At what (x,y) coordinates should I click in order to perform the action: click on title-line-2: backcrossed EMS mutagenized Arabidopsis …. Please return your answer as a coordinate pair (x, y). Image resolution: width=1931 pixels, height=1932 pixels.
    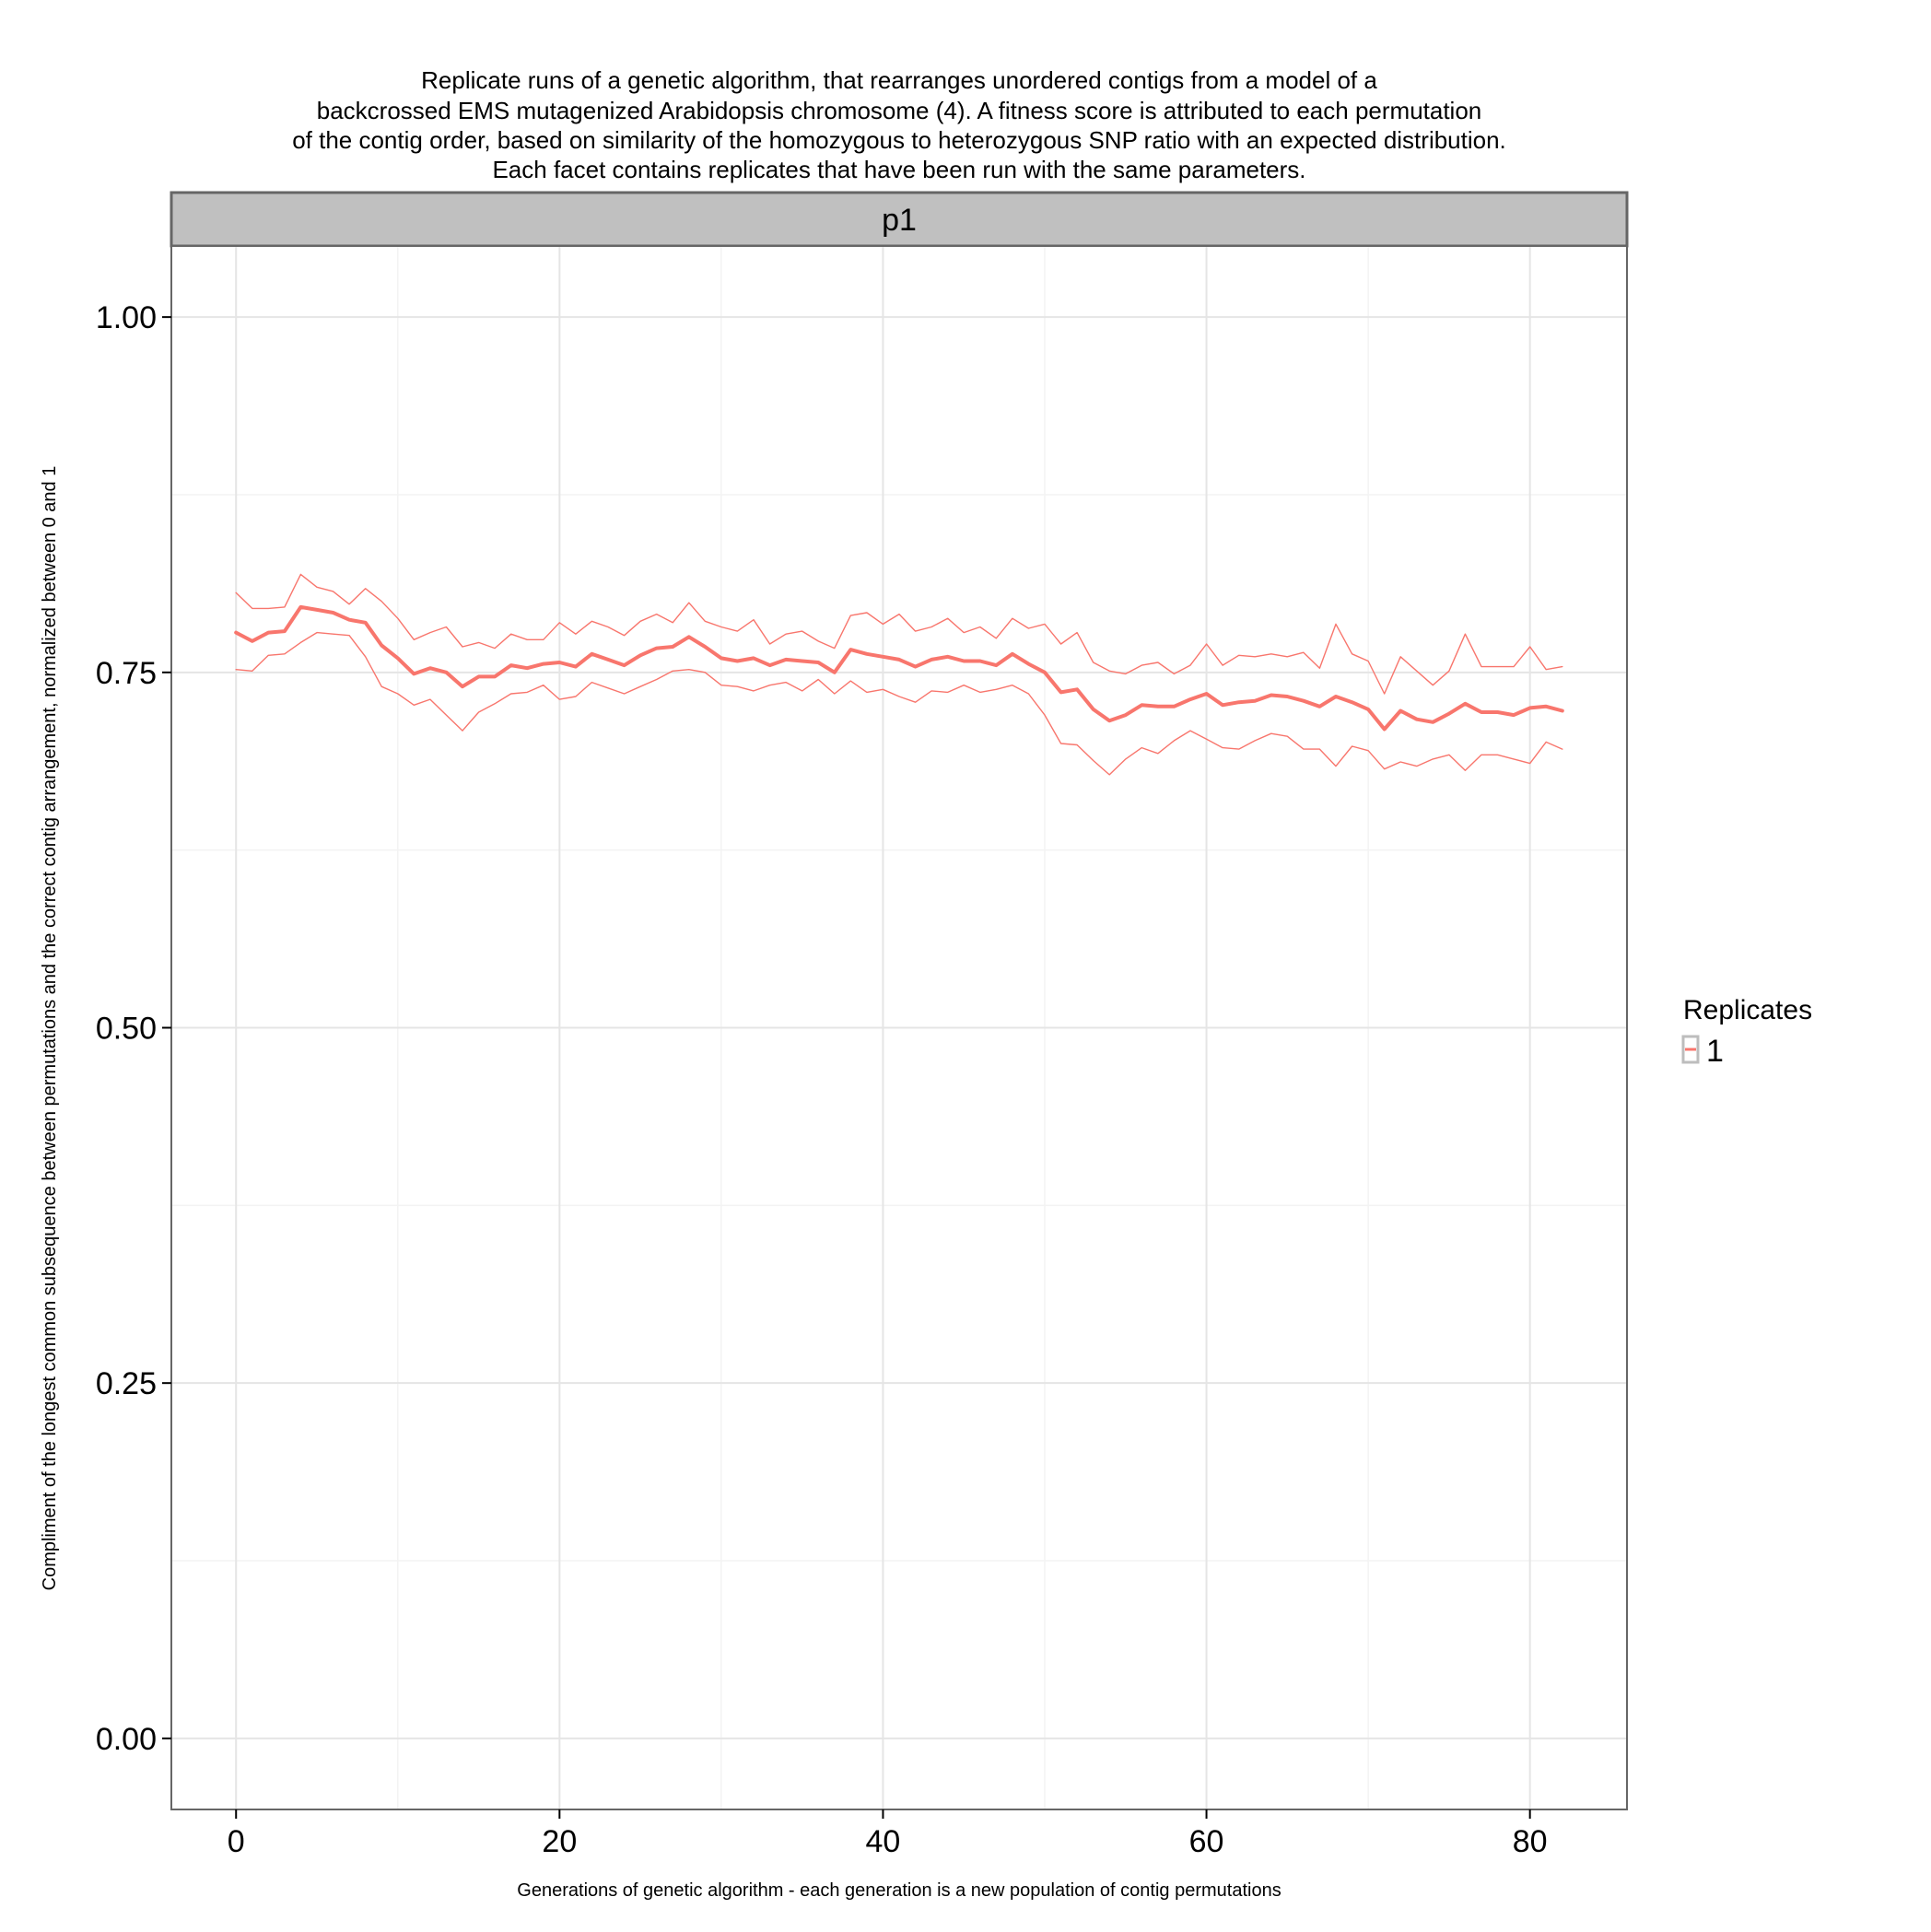
    Looking at the image, I should click on (899, 110).